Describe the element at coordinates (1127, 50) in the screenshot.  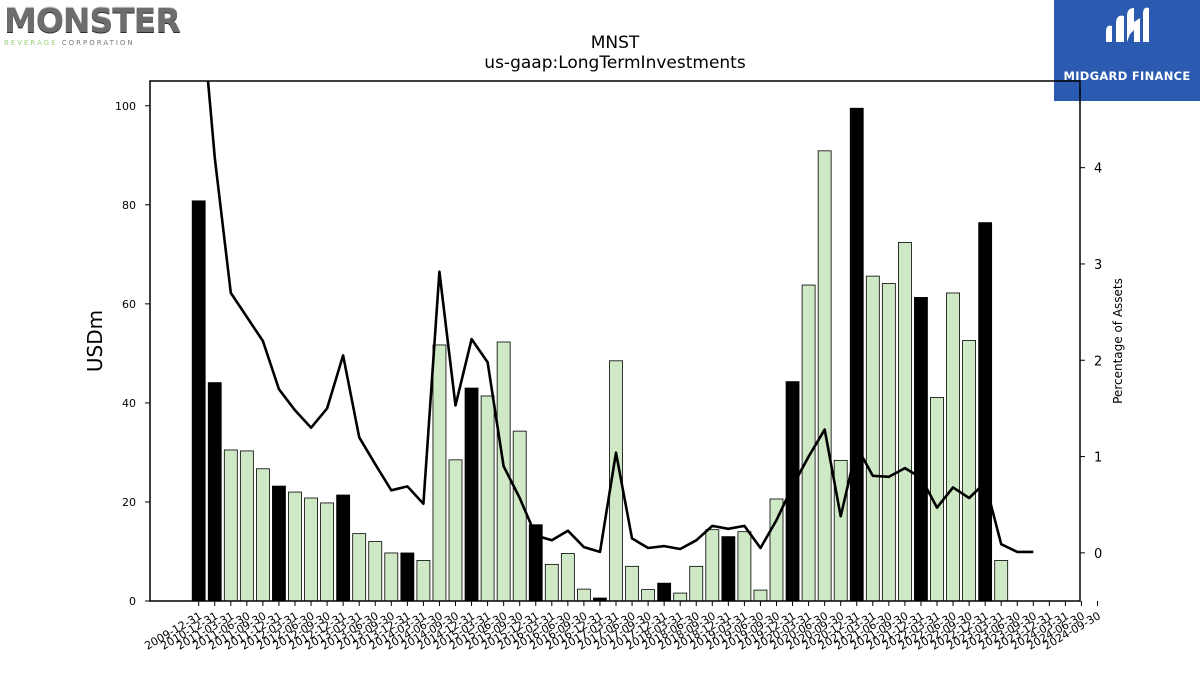
I see `midgard-finance-logo: MIDGARD FINANCE` at that location.